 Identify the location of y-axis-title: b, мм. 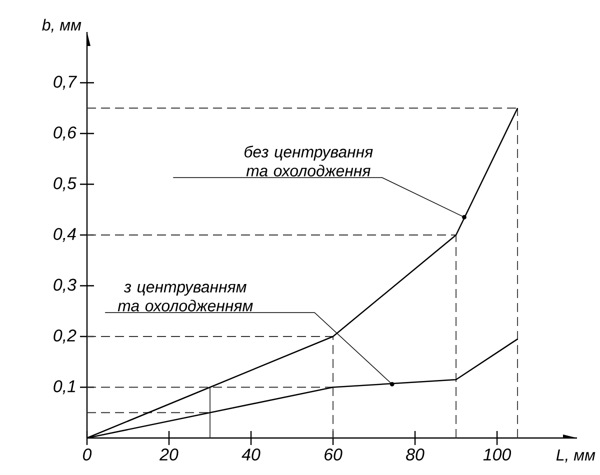
(62, 25).